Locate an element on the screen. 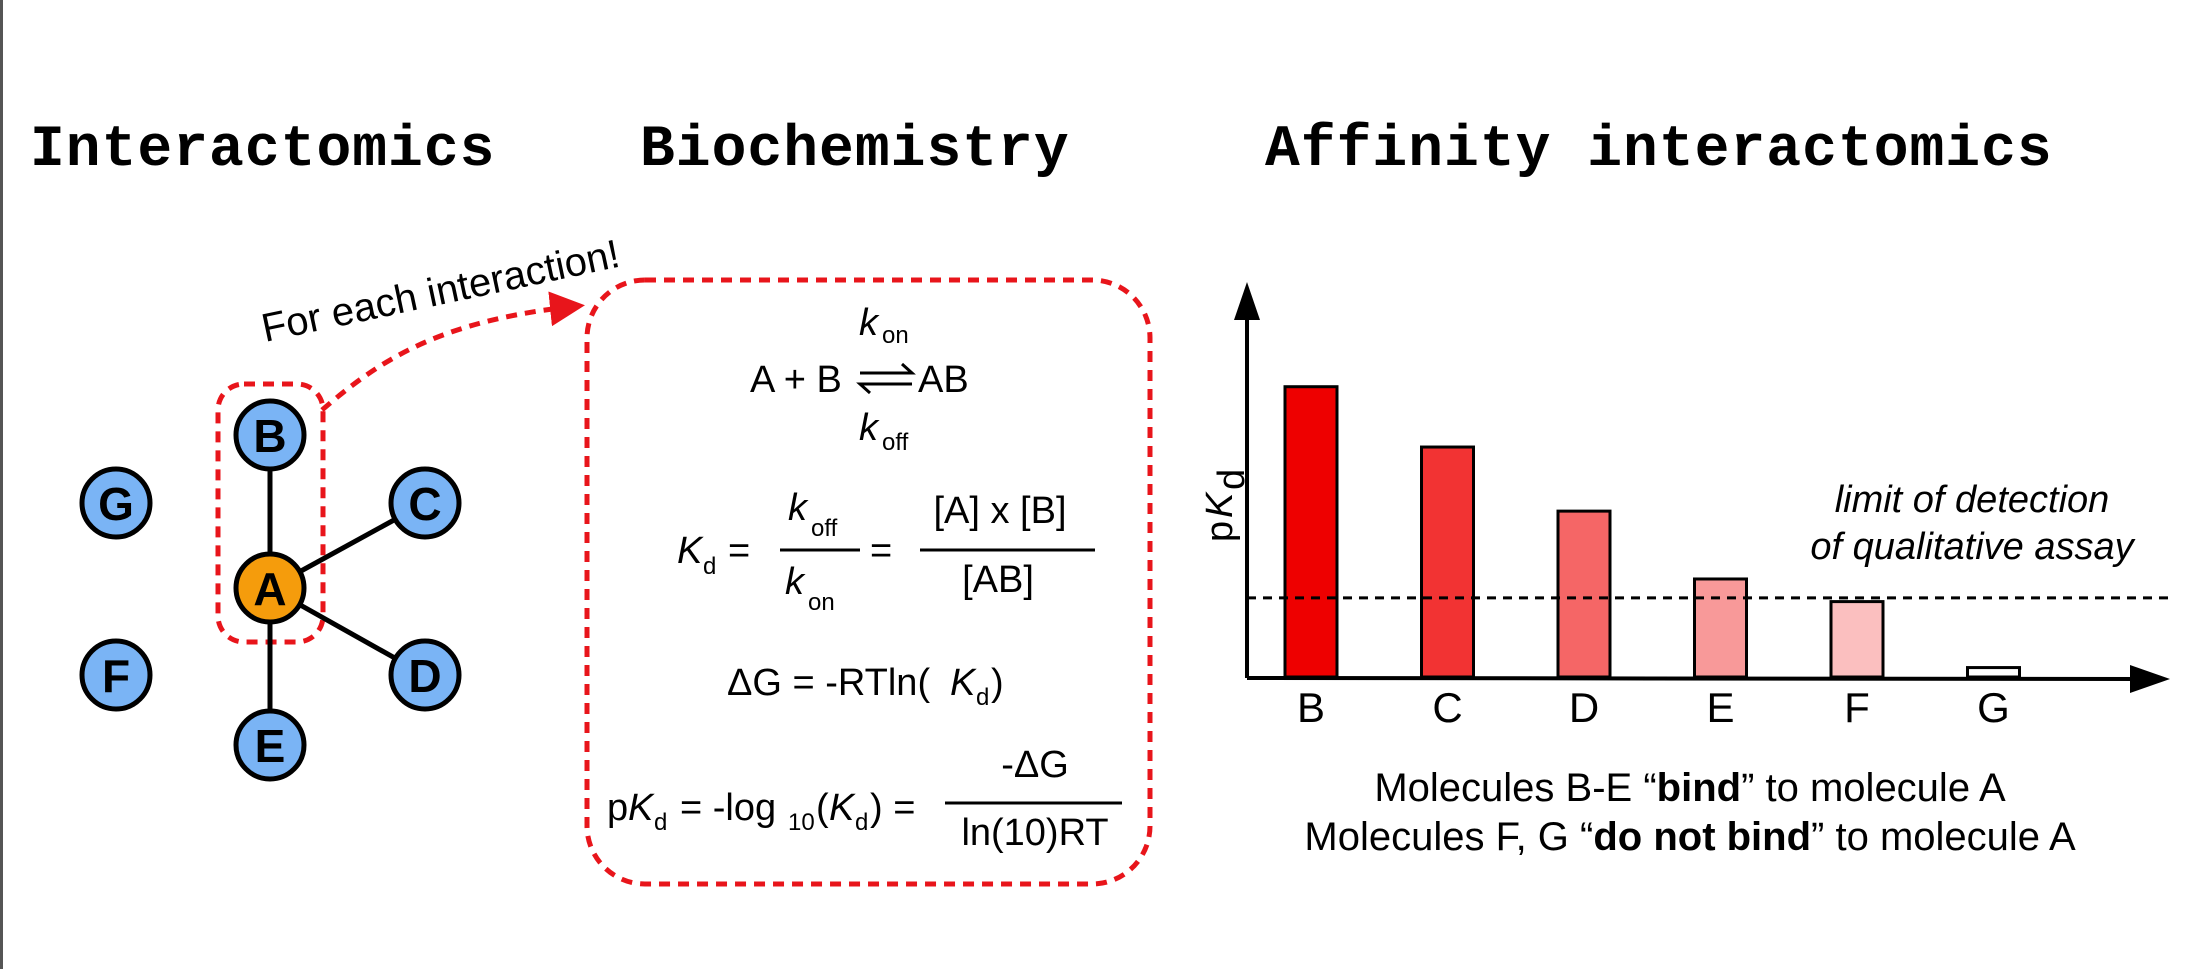 The height and width of the screenshot is (969, 2187). bar-g is located at coordinates (1993, 672).